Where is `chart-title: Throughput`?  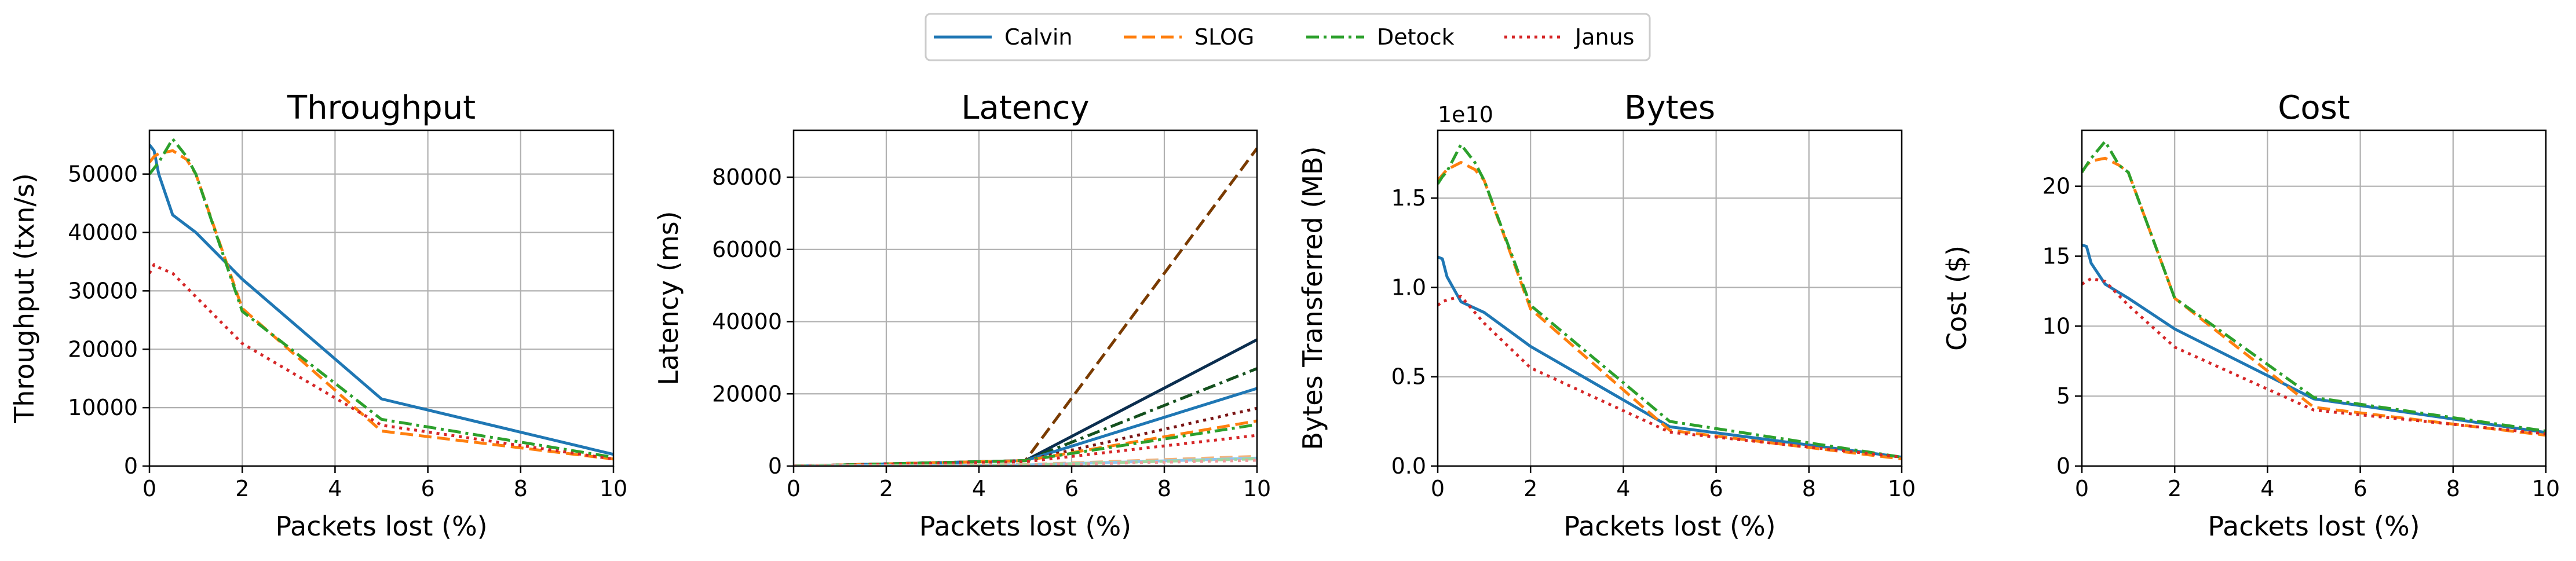
chart-title: Throughput is located at coordinates (381, 108).